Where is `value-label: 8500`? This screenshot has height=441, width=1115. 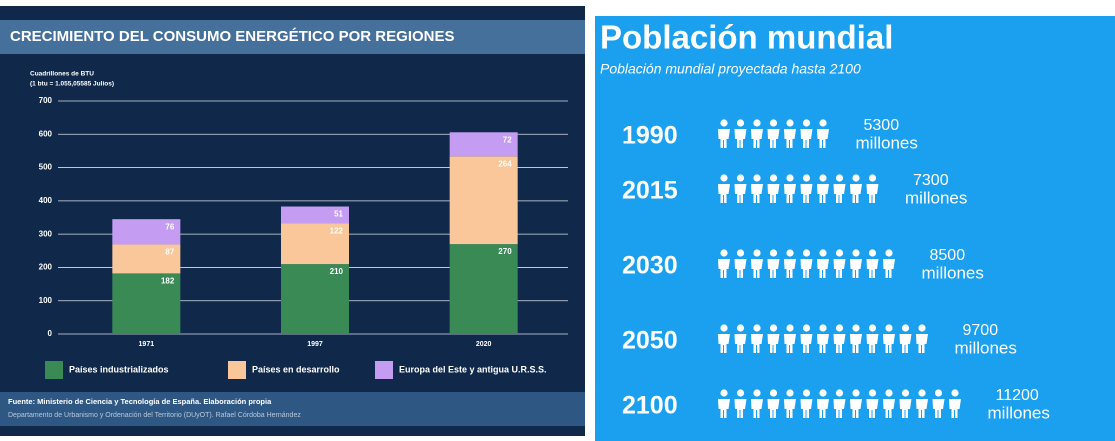
value-label: 8500 is located at coordinates (948, 255).